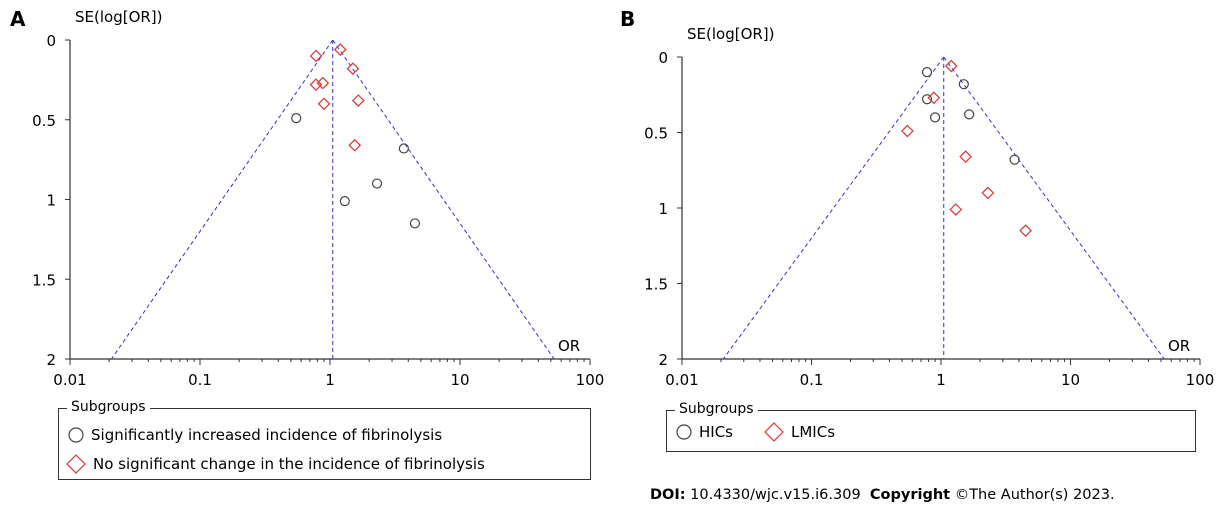  What do you see at coordinates (931, 426) in the screenshot?
I see `legend-b: Subgroups HICs LMICs` at bounding box center [931, 426].